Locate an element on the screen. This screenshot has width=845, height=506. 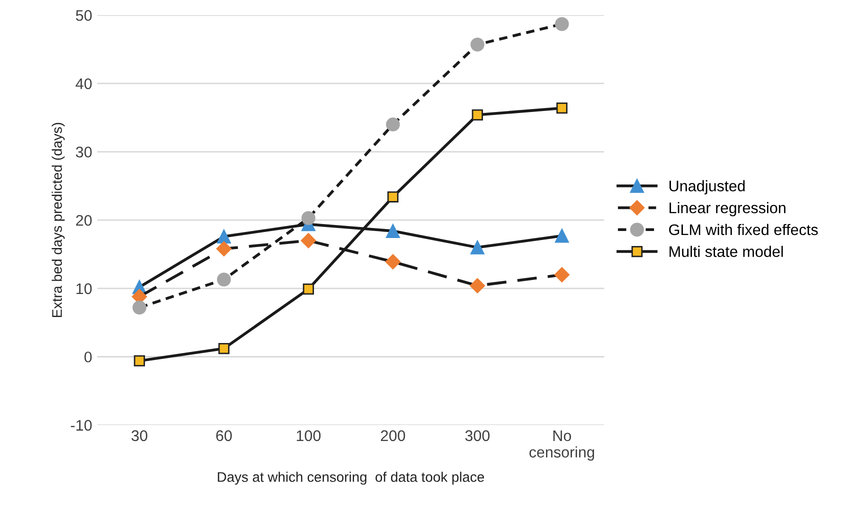
x-tick-label: No censoring is located at coordinates (561, 445).